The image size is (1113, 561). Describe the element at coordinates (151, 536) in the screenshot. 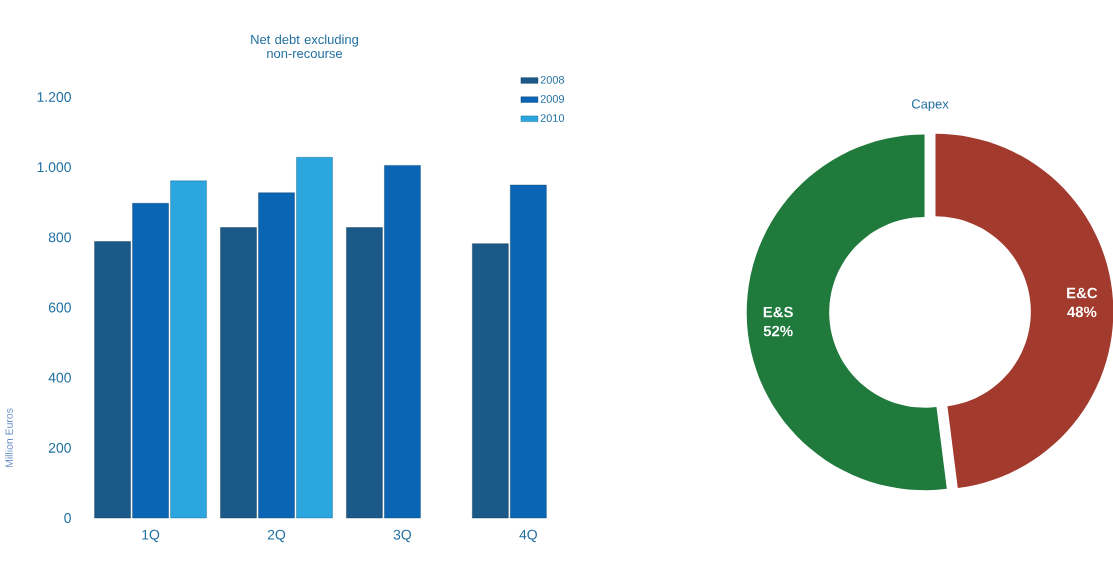

I see `x-tick-label: 1Q` at that location.